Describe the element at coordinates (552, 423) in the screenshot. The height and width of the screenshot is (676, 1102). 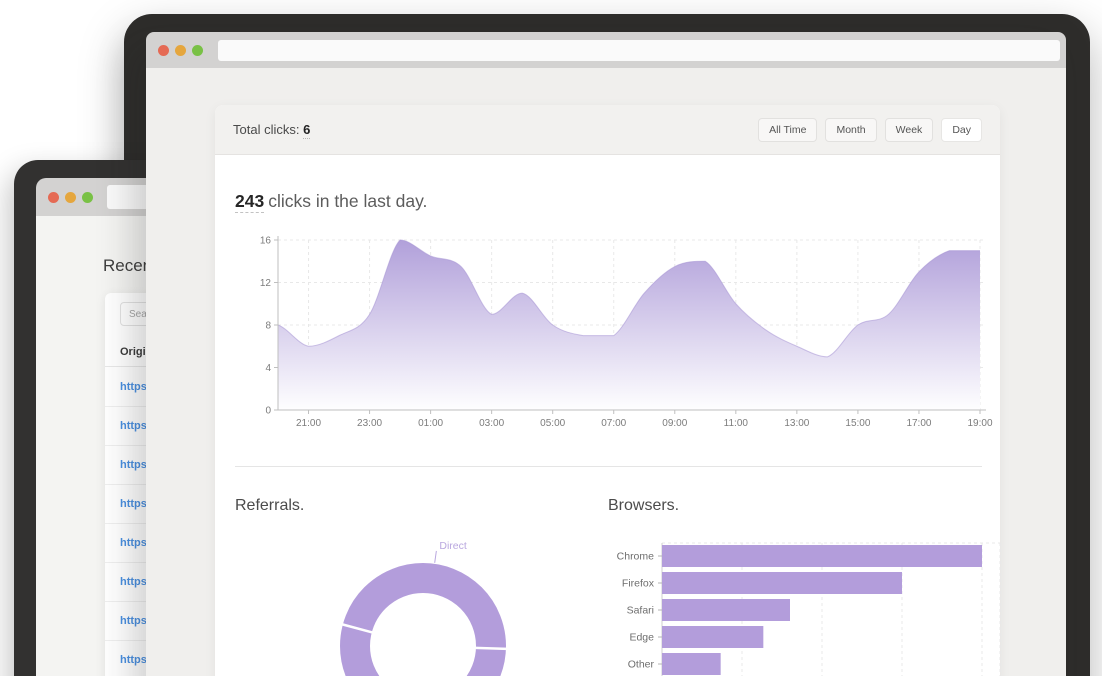
I see `svg-text: 05:00` at that location.